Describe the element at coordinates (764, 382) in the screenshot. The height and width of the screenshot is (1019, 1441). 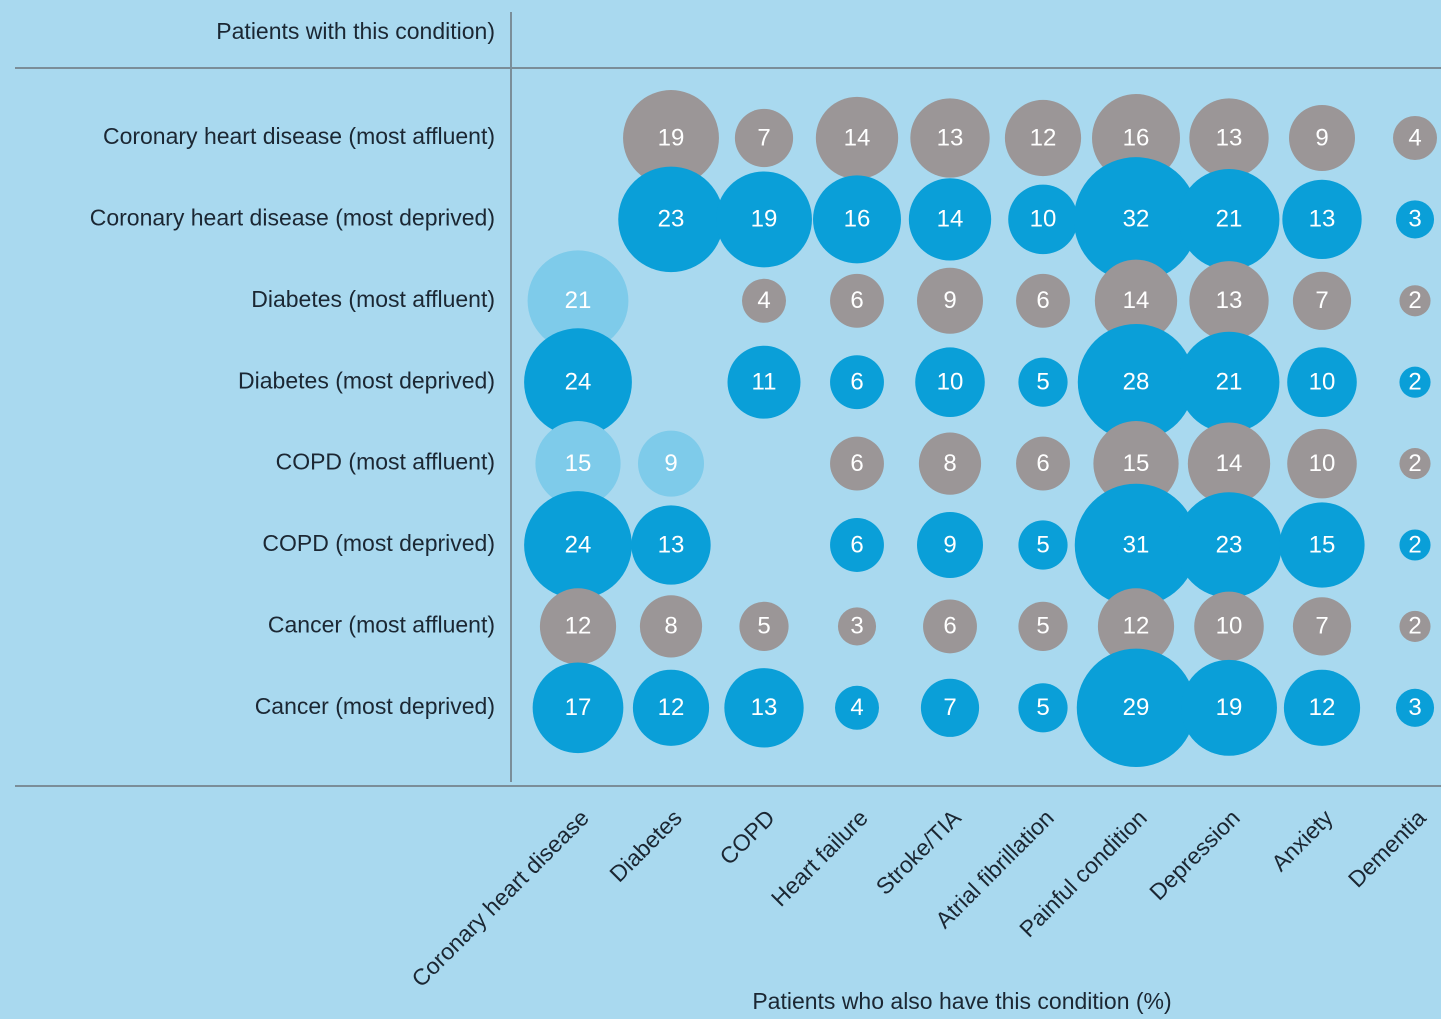
I see `data-label: 11` at that location.